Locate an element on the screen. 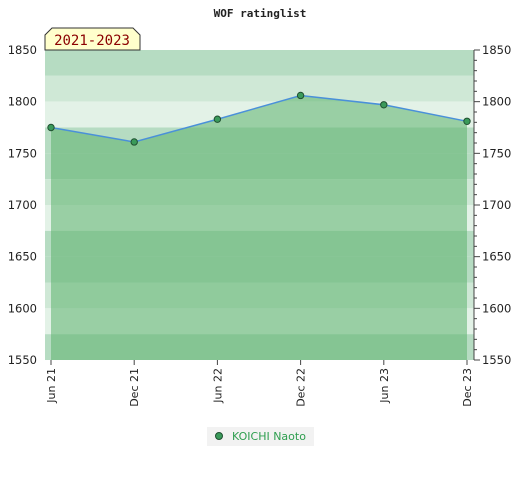 Image resolution: width=520 pixels, height=480 pixels. x-tick-label: Jun 22 is located at coordinates (217, 386).